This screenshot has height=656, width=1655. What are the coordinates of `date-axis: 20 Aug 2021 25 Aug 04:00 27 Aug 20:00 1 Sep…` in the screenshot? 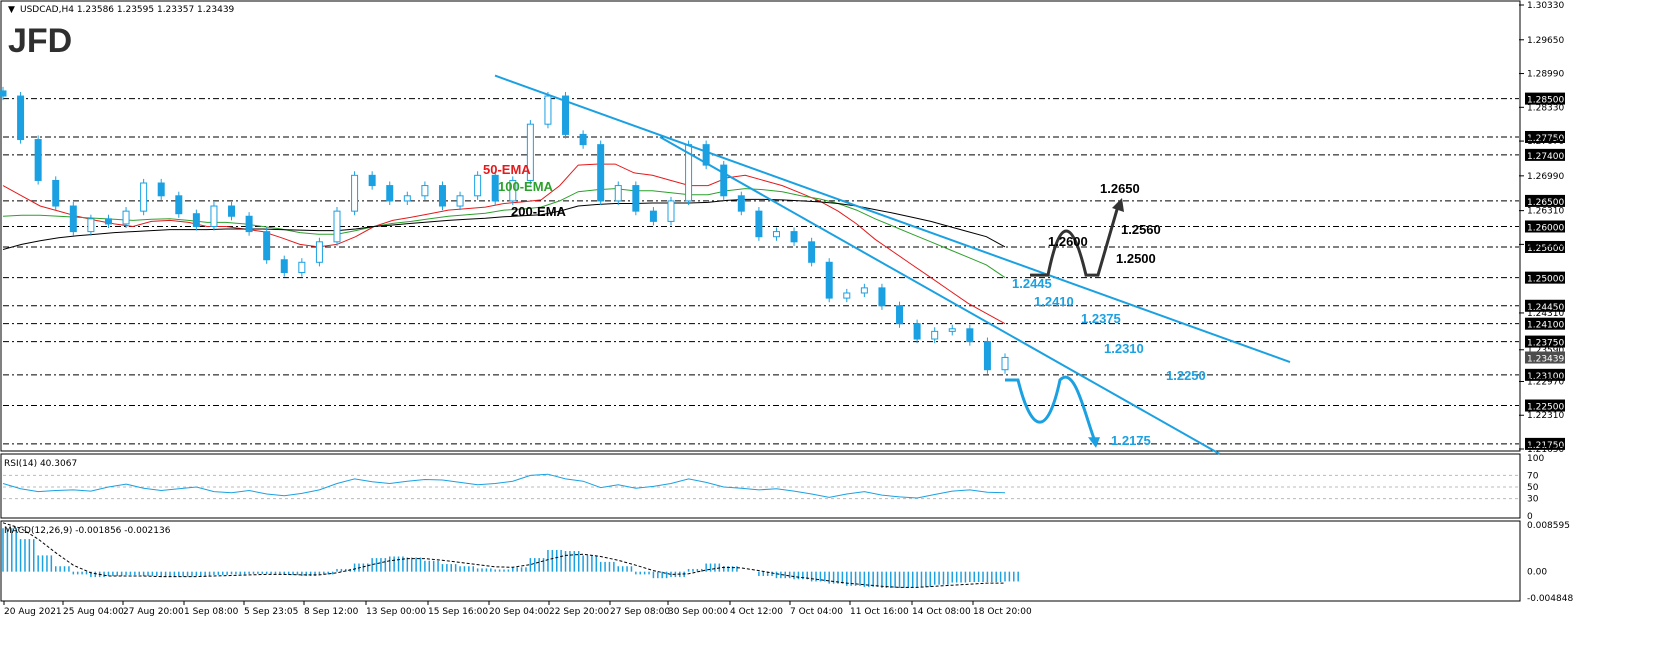 It's located at (517, 609).